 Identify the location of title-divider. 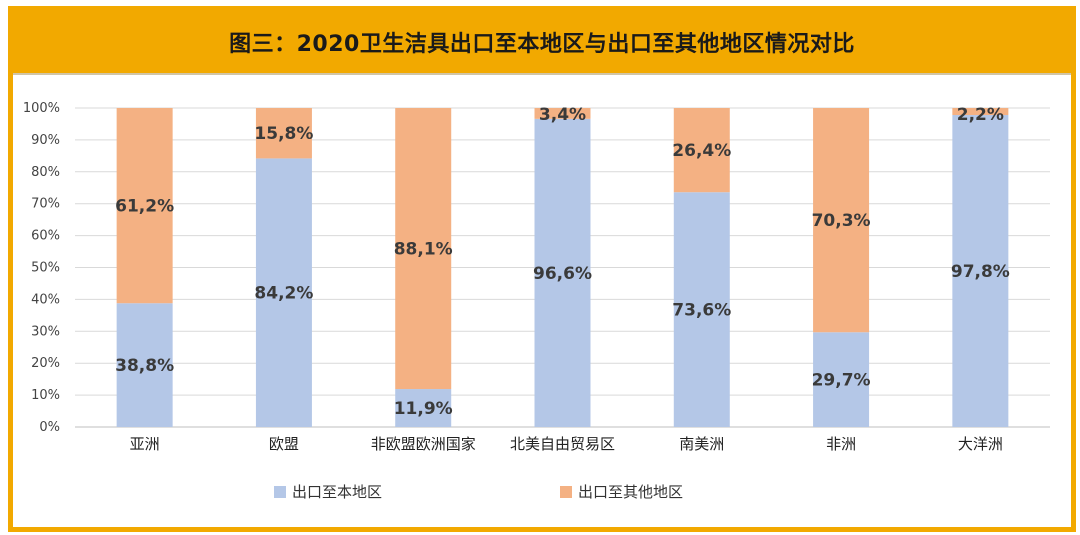
(542, 74).